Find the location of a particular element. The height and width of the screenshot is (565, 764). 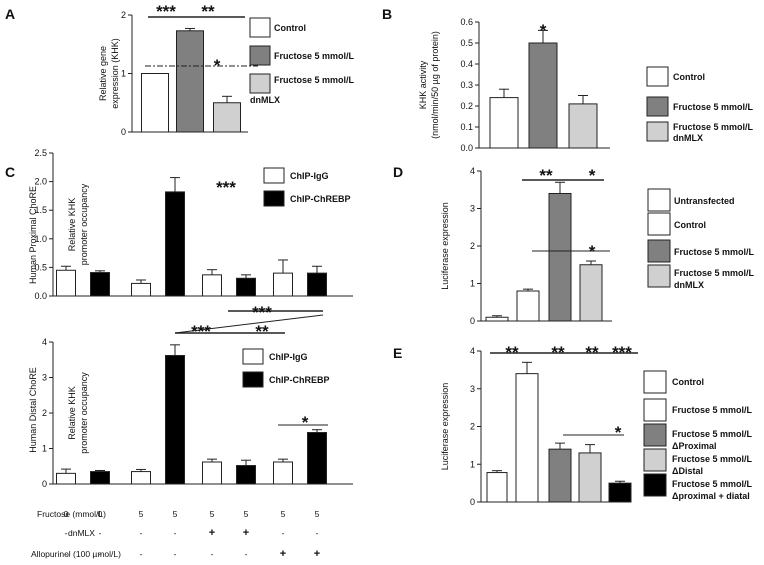

panel-c-lower-ylabel-2: promoter occupancy is located at coordinates (84, 413).